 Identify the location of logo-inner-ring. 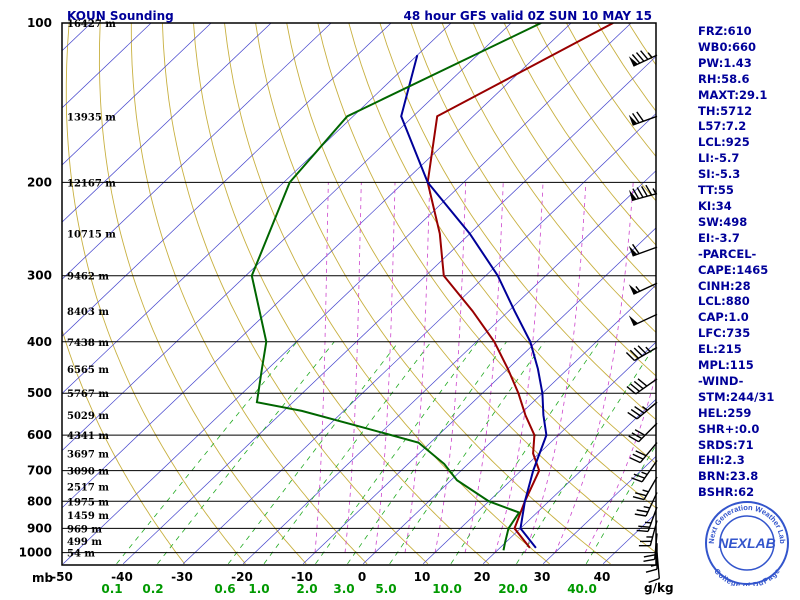
(747, 543).